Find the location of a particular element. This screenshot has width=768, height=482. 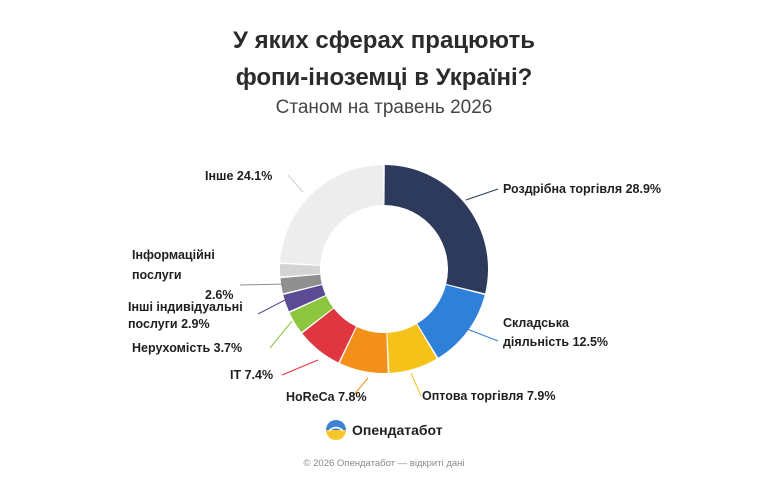

slice-label-8-line-3: 2.6% is located at coordinates (219, 295).